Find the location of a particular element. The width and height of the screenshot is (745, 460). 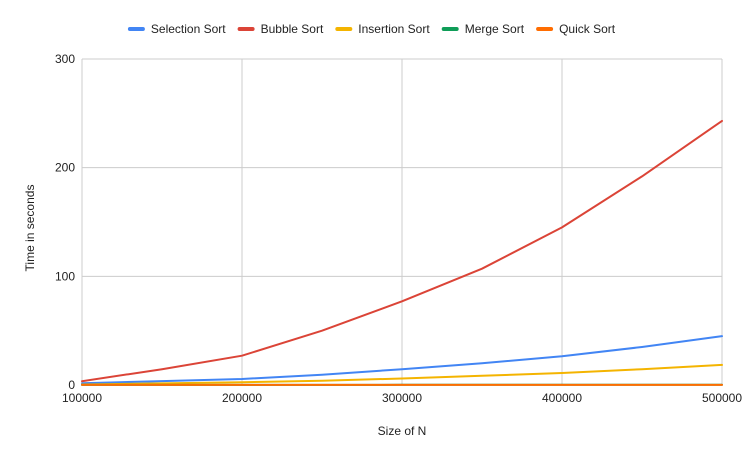

legend-label: Quick Sort is located at coordinates (587, 29).